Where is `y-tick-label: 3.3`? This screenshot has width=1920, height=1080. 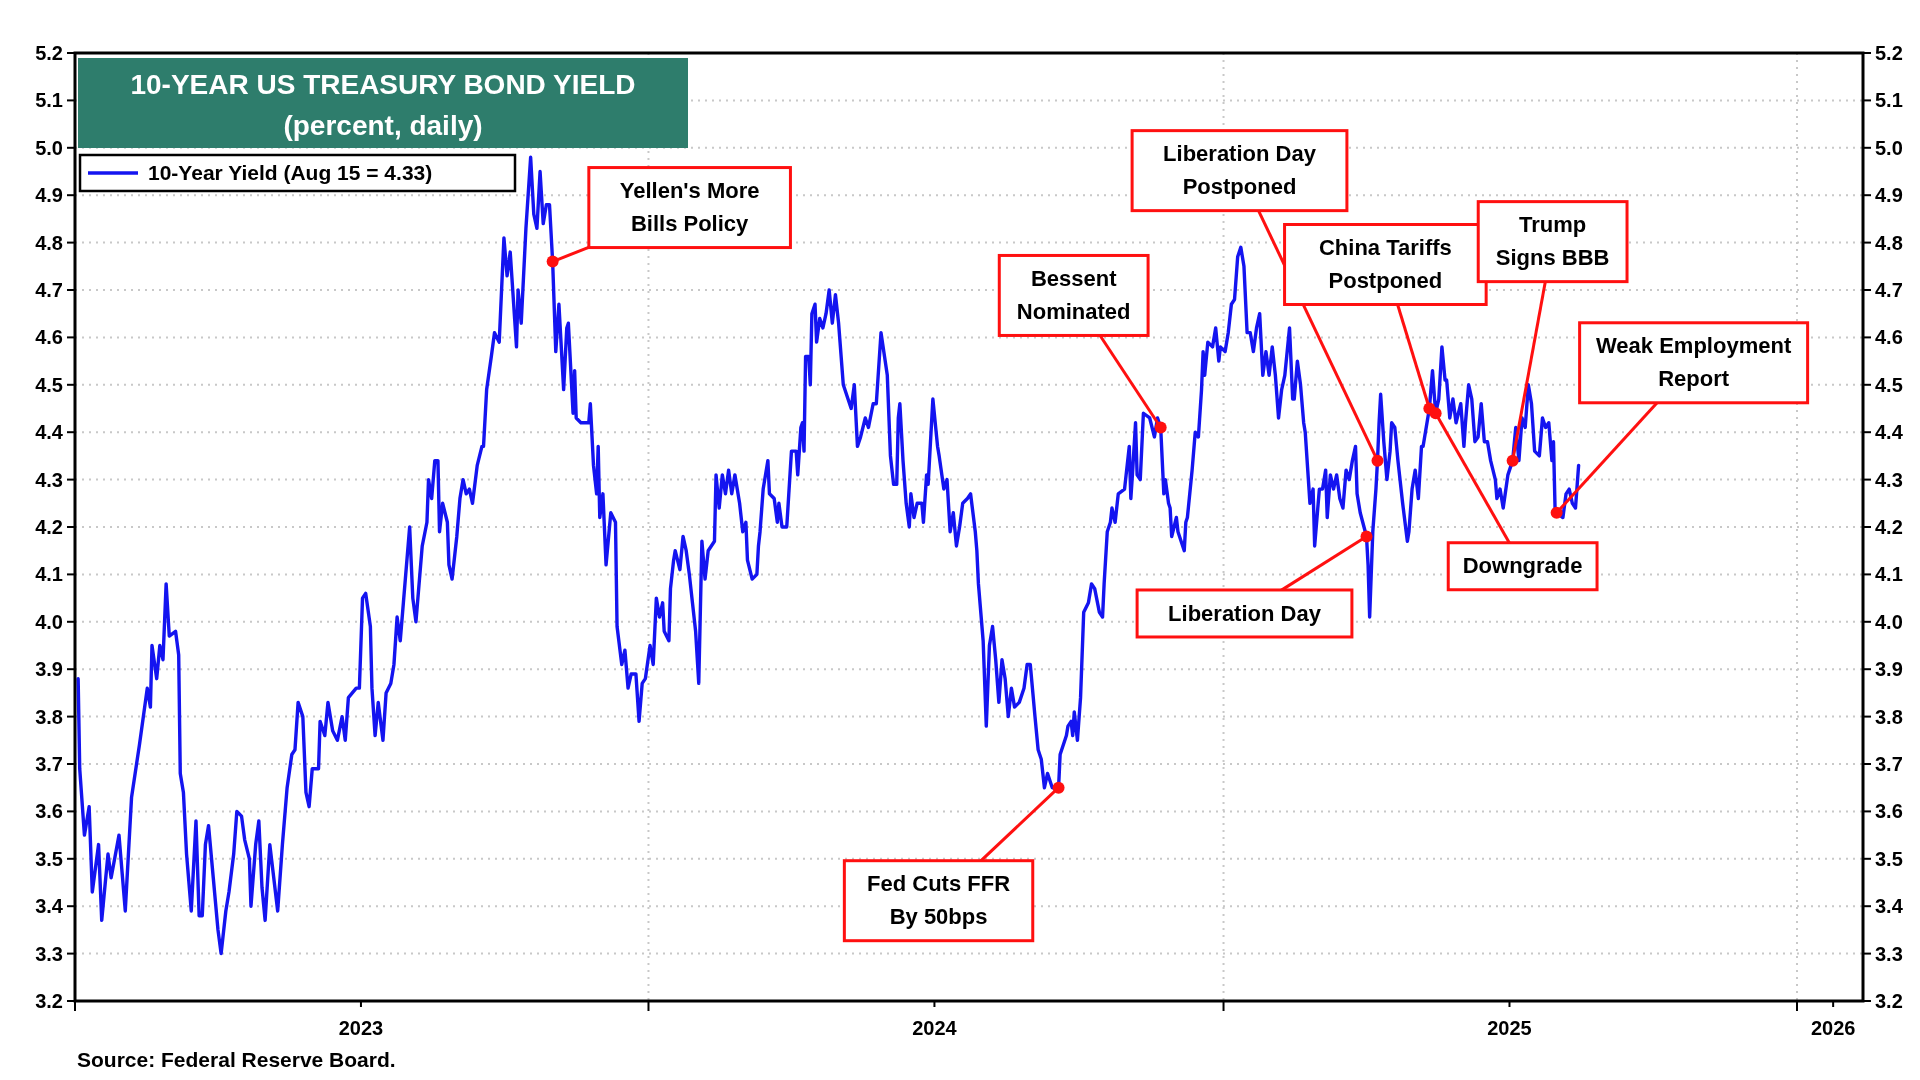
y-tick-label: 3.3 is located at coordinates (49, 953).